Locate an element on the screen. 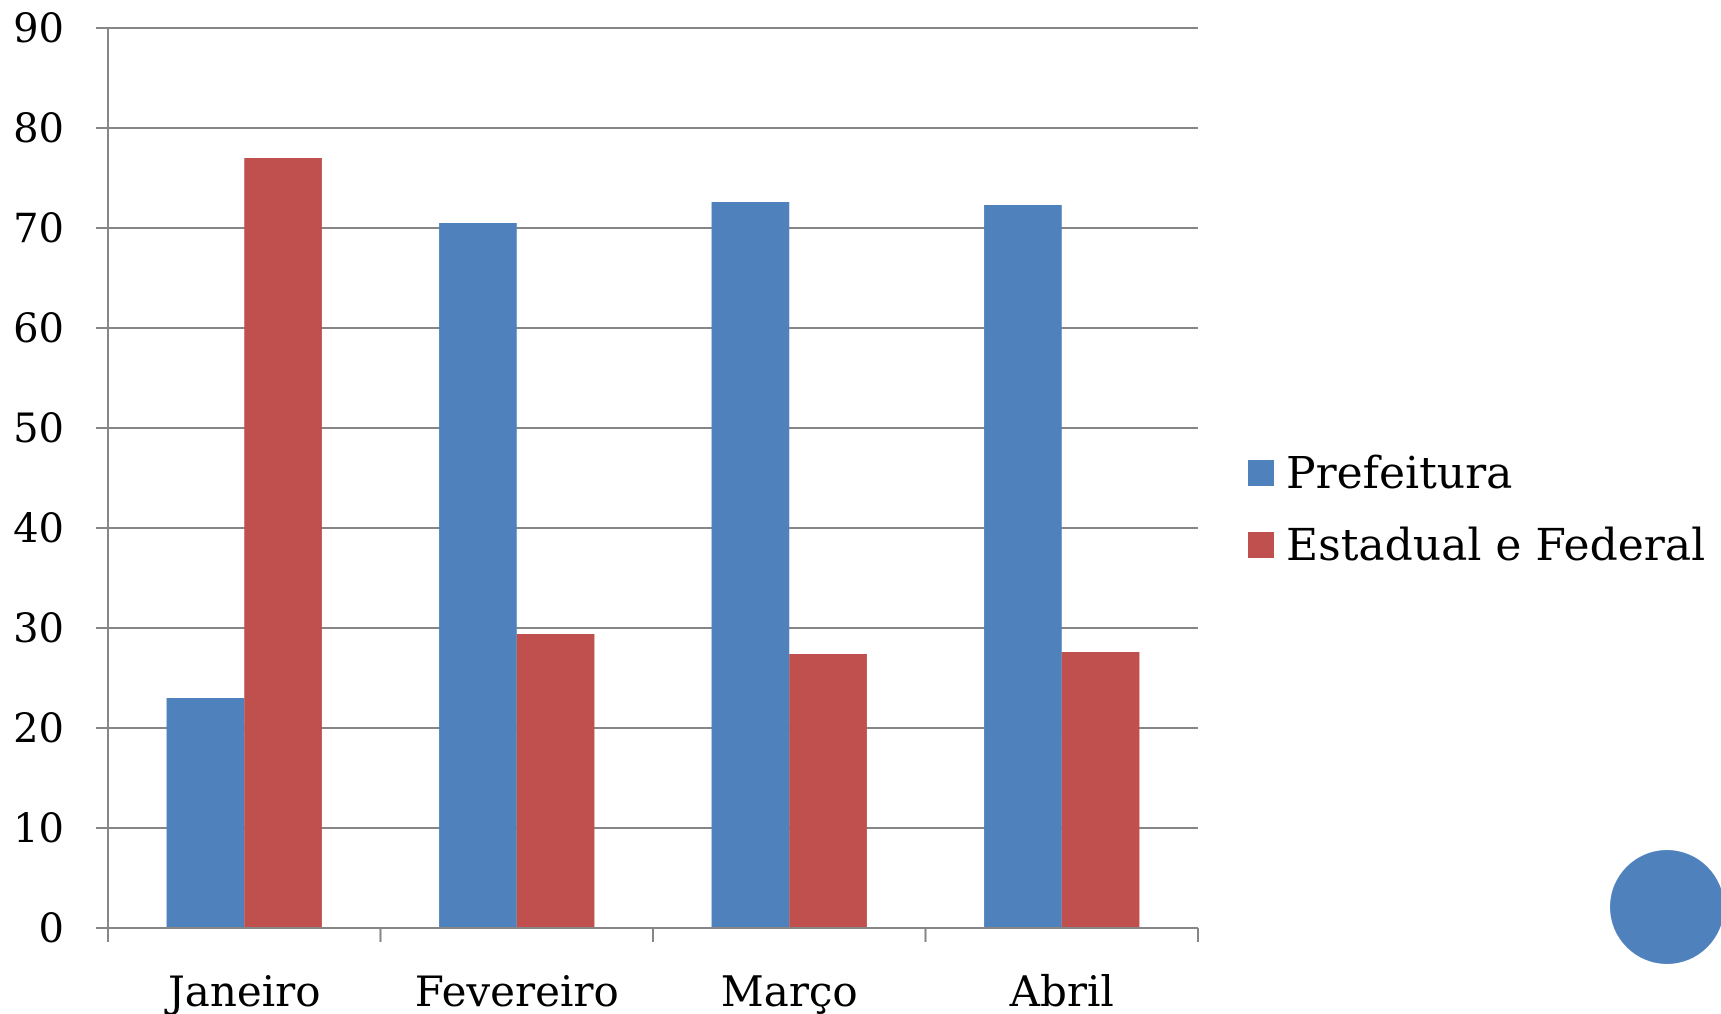  x-category-label: Janeiro is located at coordinates (242, 990).